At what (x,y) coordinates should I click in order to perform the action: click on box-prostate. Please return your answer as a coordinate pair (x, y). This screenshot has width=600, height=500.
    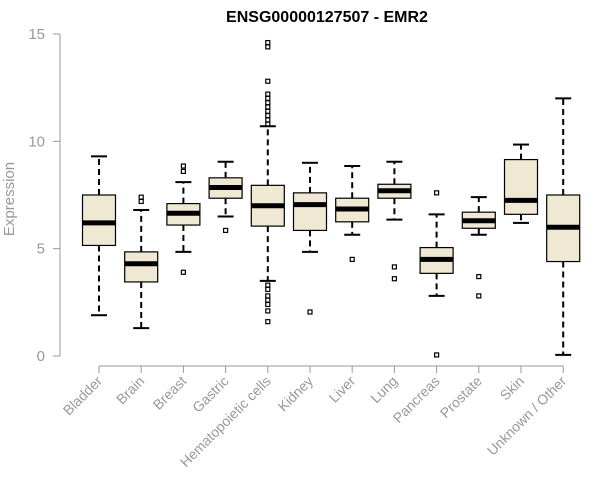
    Looking at the image, I should click on (478, 247).